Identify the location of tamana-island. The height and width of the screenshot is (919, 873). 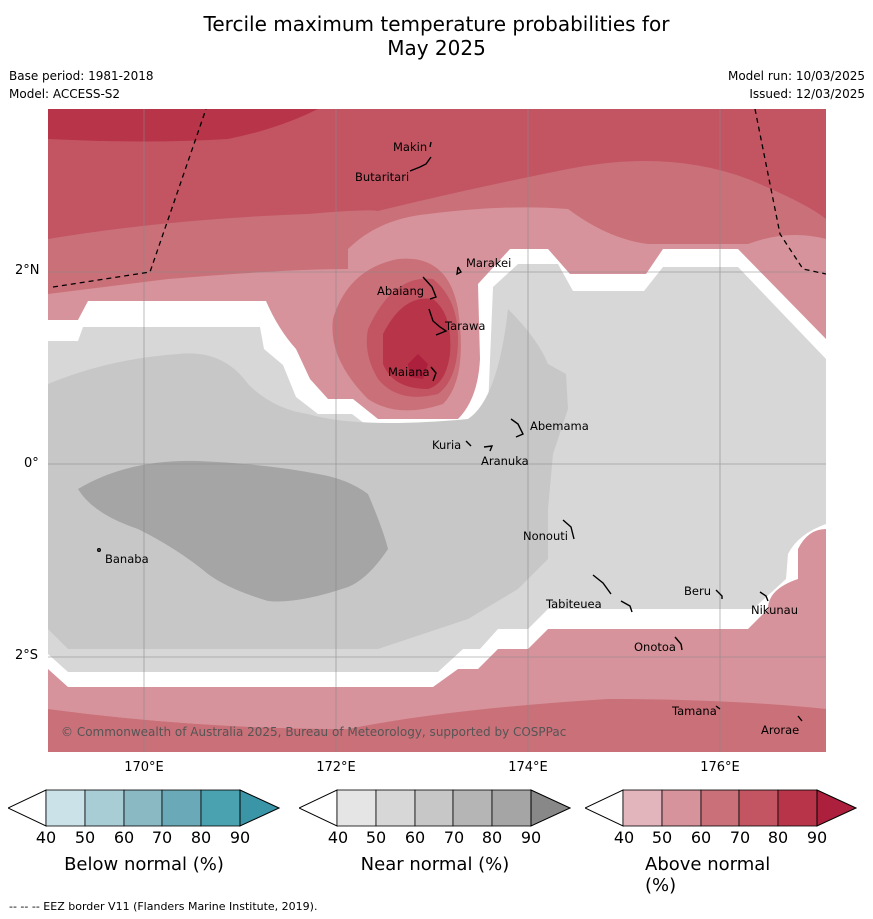
(718, 707).